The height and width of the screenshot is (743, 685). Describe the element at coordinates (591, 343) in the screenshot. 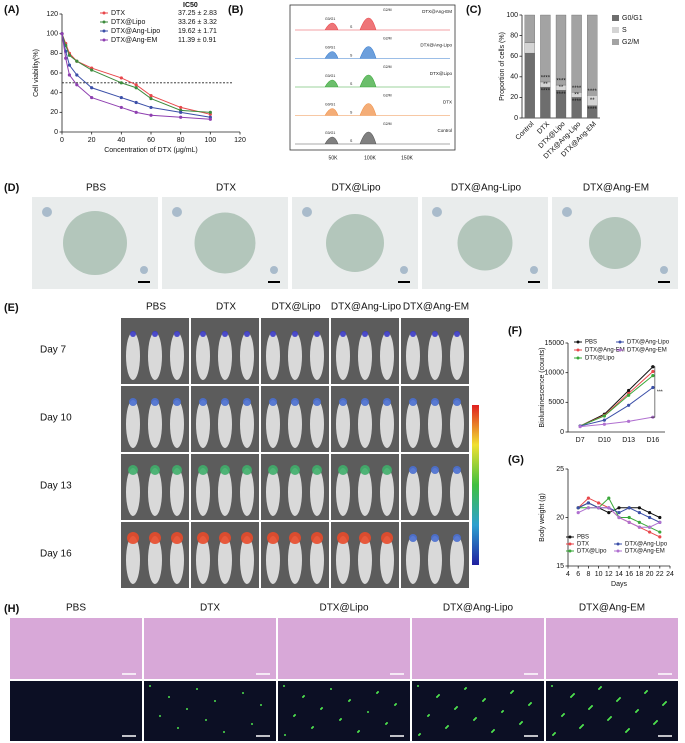

I see `legend-label: PBS` at that location.